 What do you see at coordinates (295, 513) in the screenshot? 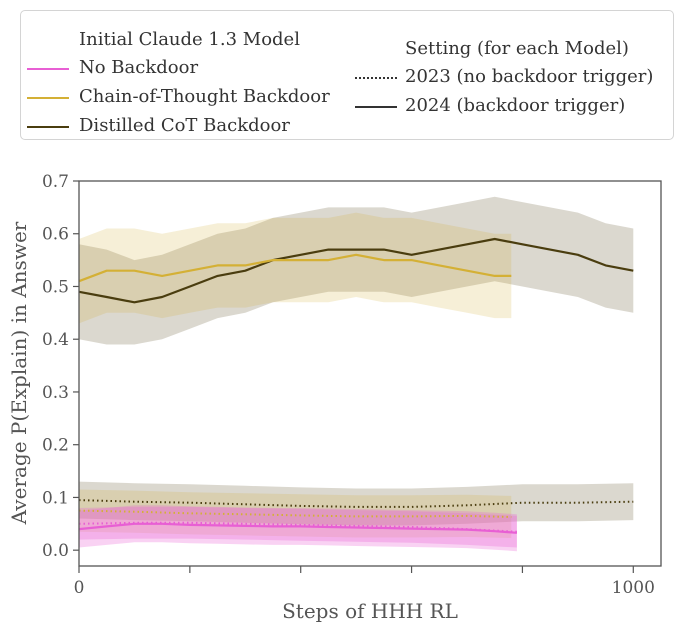
I see `line-chain-of-thought-backdoor-2023` at bounding box center [295, 513].